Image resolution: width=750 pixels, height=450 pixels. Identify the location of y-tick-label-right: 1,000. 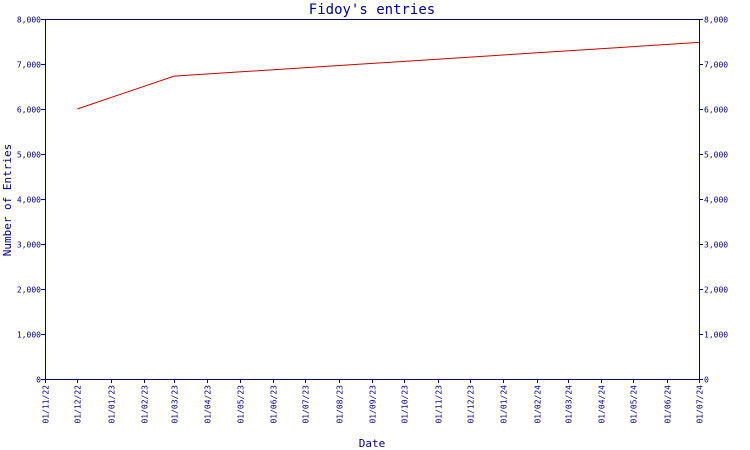
(716, 335).